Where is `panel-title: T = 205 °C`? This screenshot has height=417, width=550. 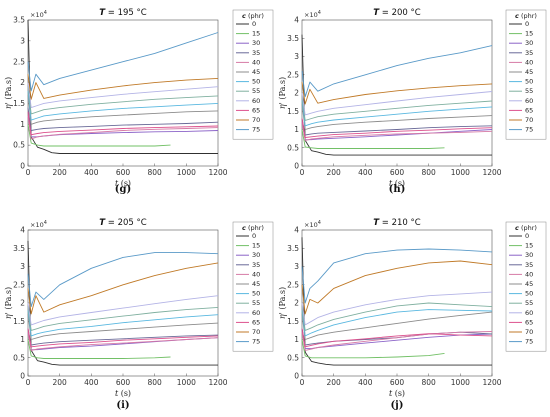 panel-title: T = 205 °C is located at coordinates (123, 223).